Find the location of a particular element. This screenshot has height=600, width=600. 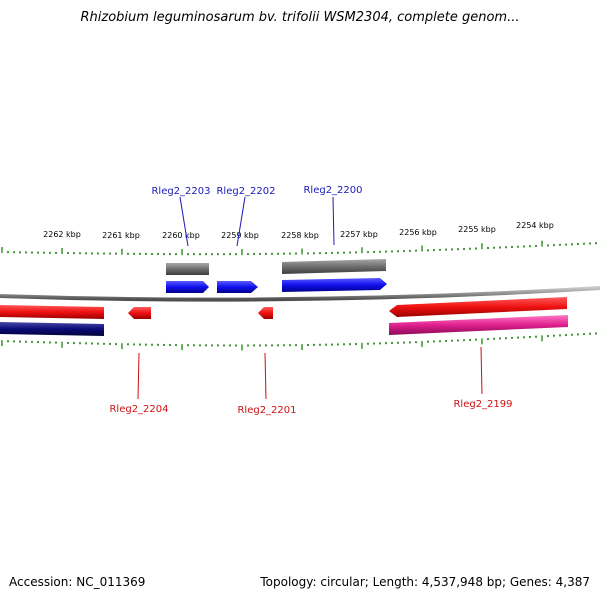

scale-label-2256: 2256 kbp is located at coordinates (418, 232).